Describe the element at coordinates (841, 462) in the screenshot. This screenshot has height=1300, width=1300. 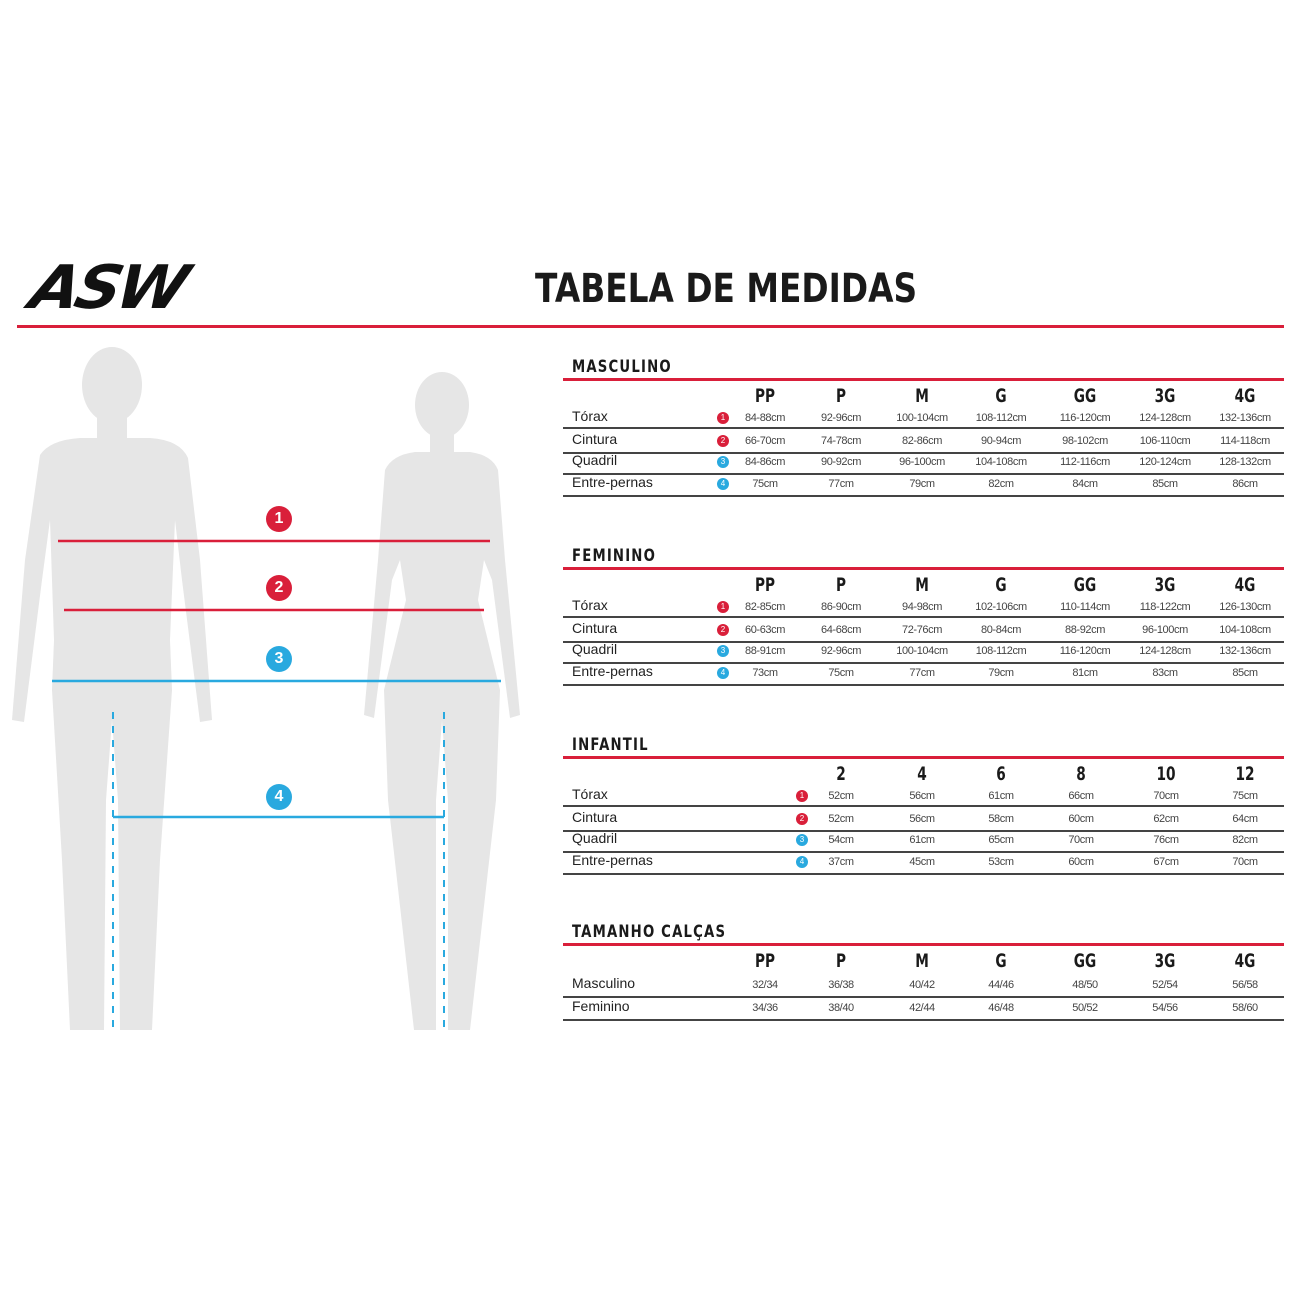
I see `table-cell: 90-92cm` at that location.